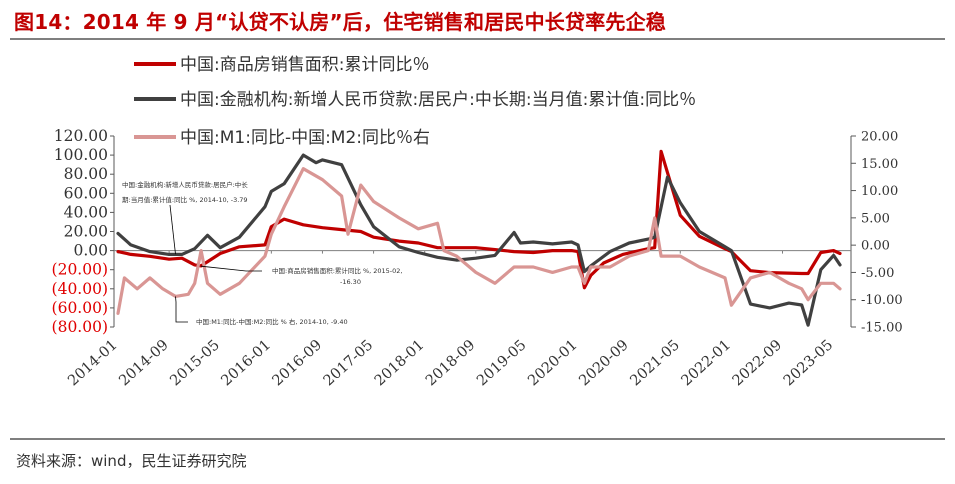 Image resolution: width=955 pixels, height=484 pixels. Describe the element at coordinates (450, 363) in the screenshot. I see `x-tick-label: 2018-09` at that location.